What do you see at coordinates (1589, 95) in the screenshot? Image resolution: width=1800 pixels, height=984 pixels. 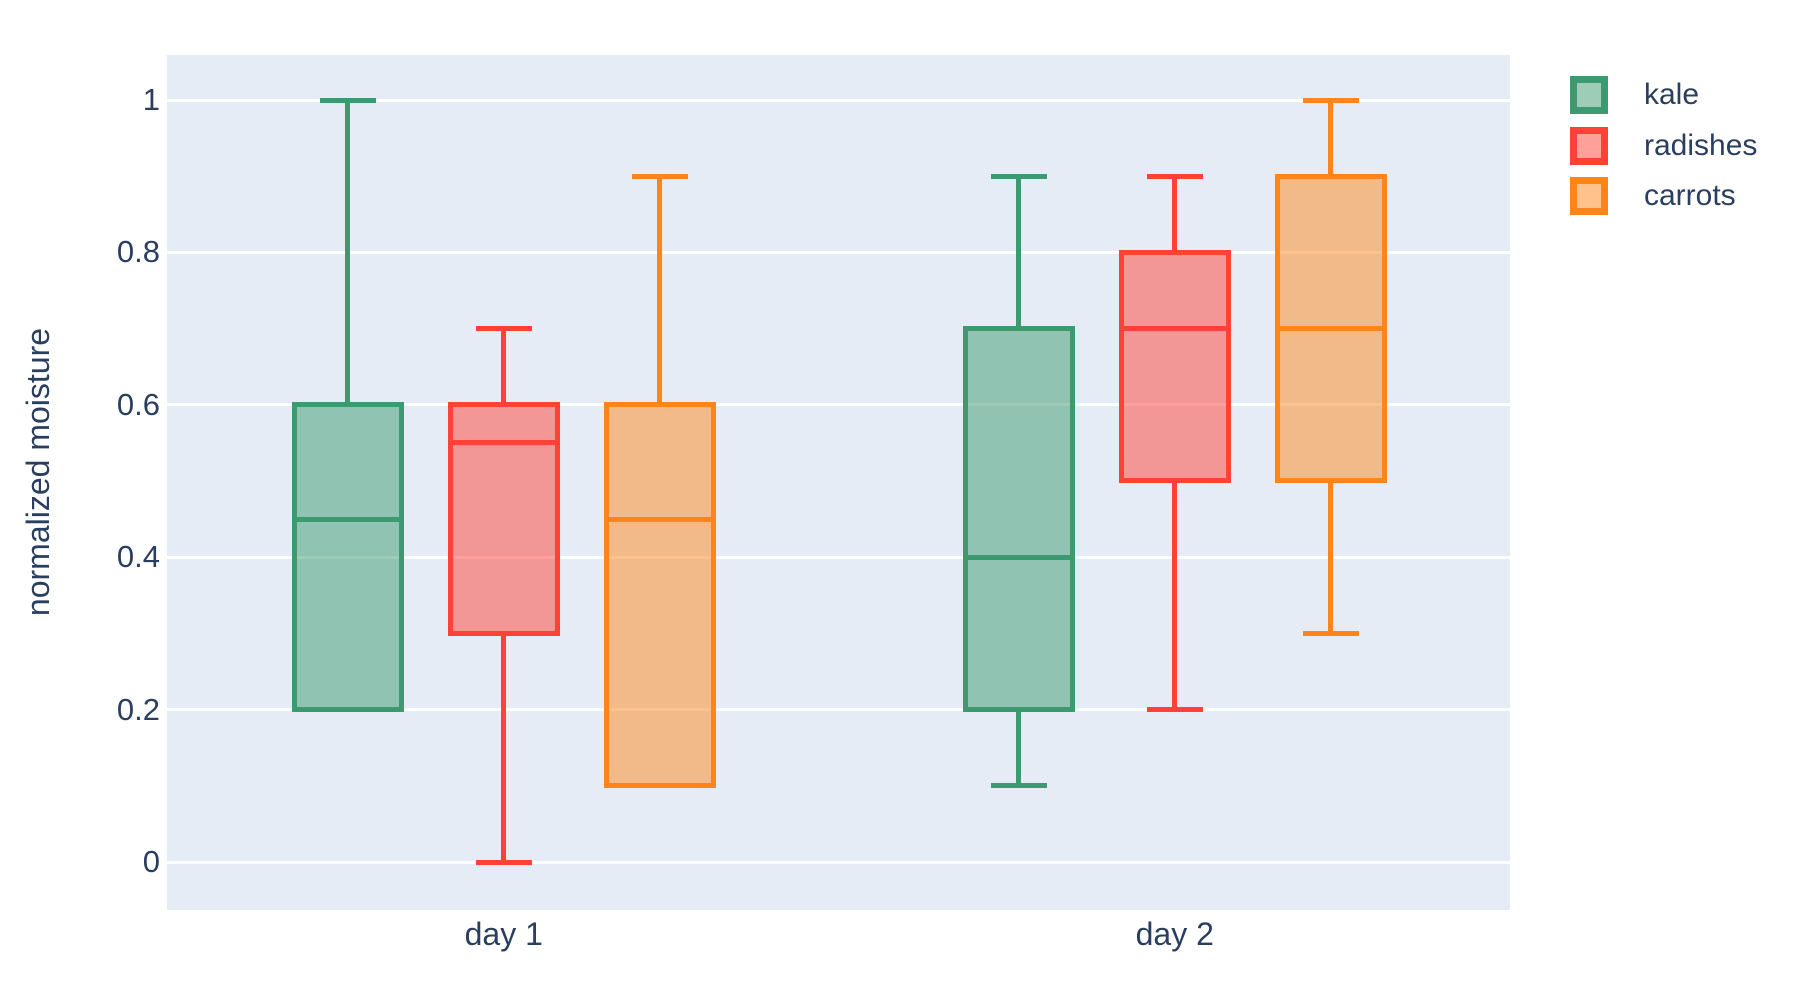 I see `legend-marker-kale` at bounding box center [1589, 95].